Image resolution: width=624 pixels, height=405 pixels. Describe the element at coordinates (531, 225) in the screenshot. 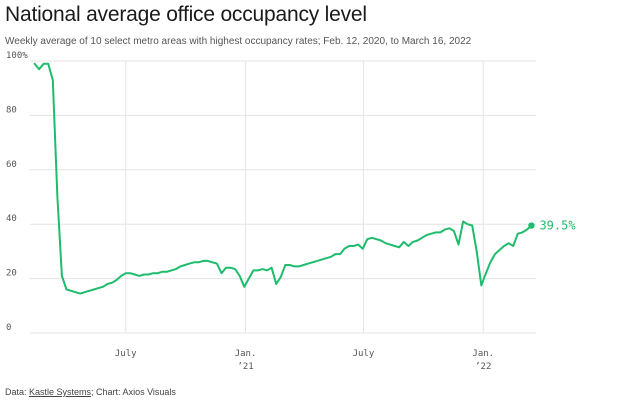

I see `end-point` at that location.